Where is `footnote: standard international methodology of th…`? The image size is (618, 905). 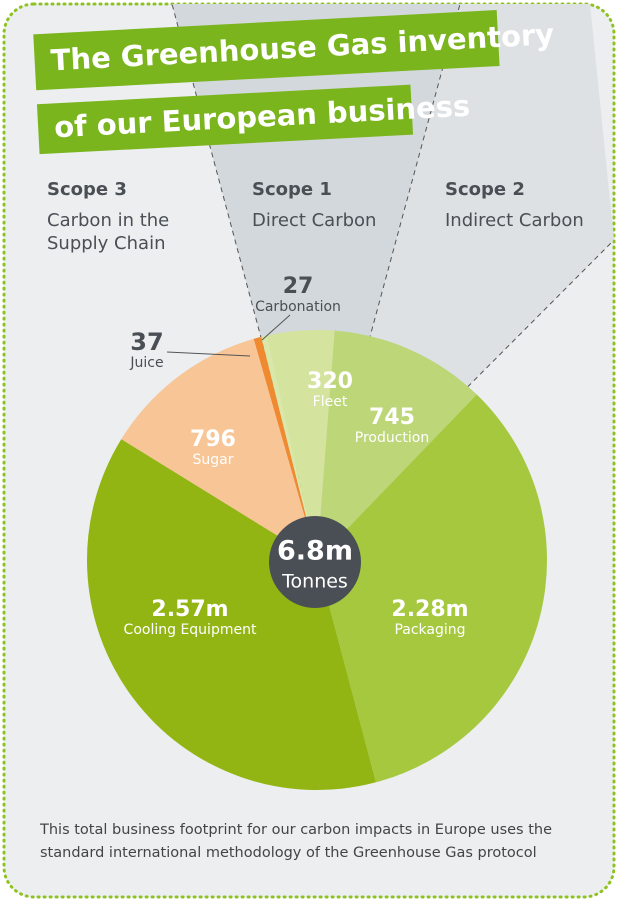 footnote: standard international methodology of th… is located at coordinates (288, 853).